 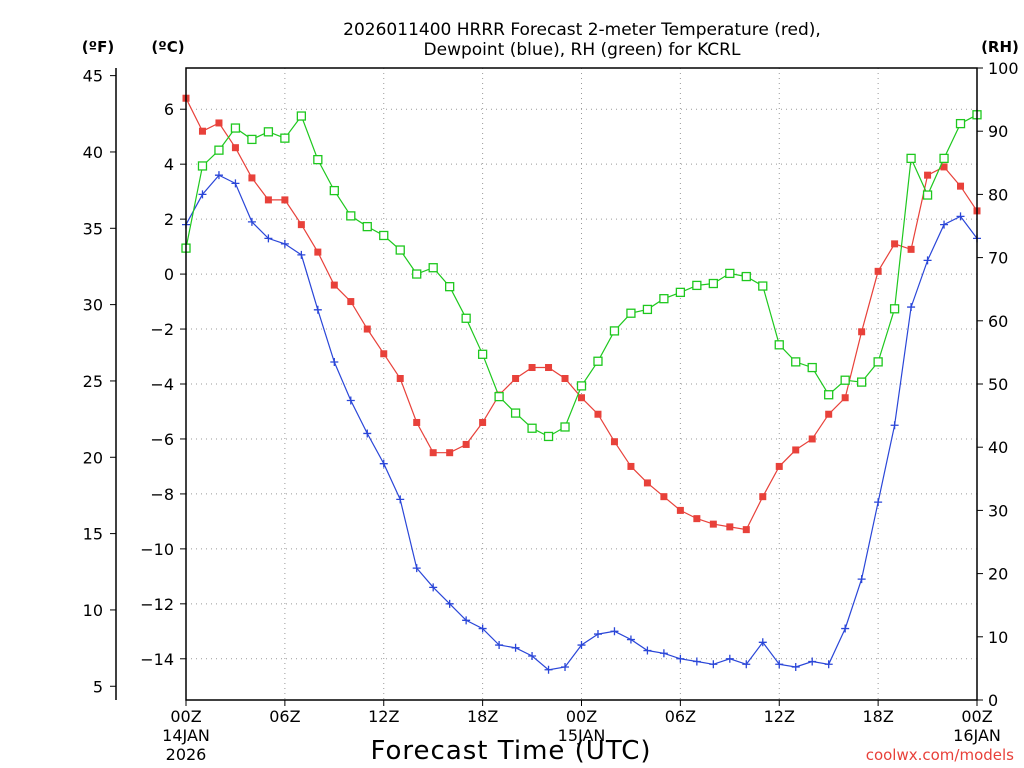 I want to click on x-tick-label: 00Z, so click(x=976, y=716).